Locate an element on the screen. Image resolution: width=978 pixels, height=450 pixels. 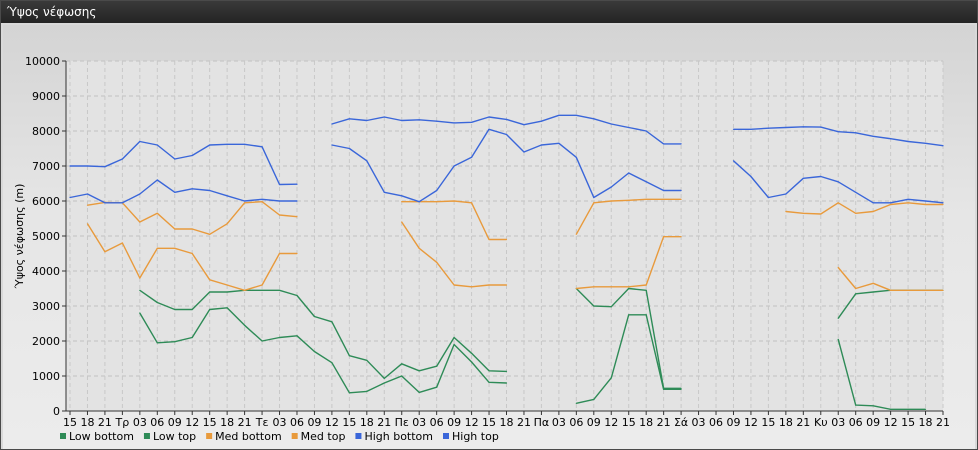
y-tick-label: 7000 is located at coordinates (46, 166).